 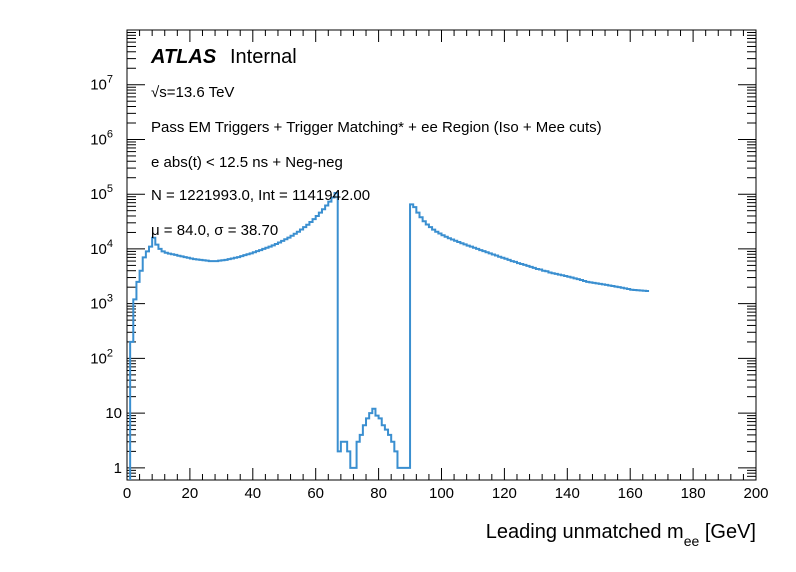 I want to click on x-axis-title: Leading unmatched mee [GeV], so click(x=621, y=535).